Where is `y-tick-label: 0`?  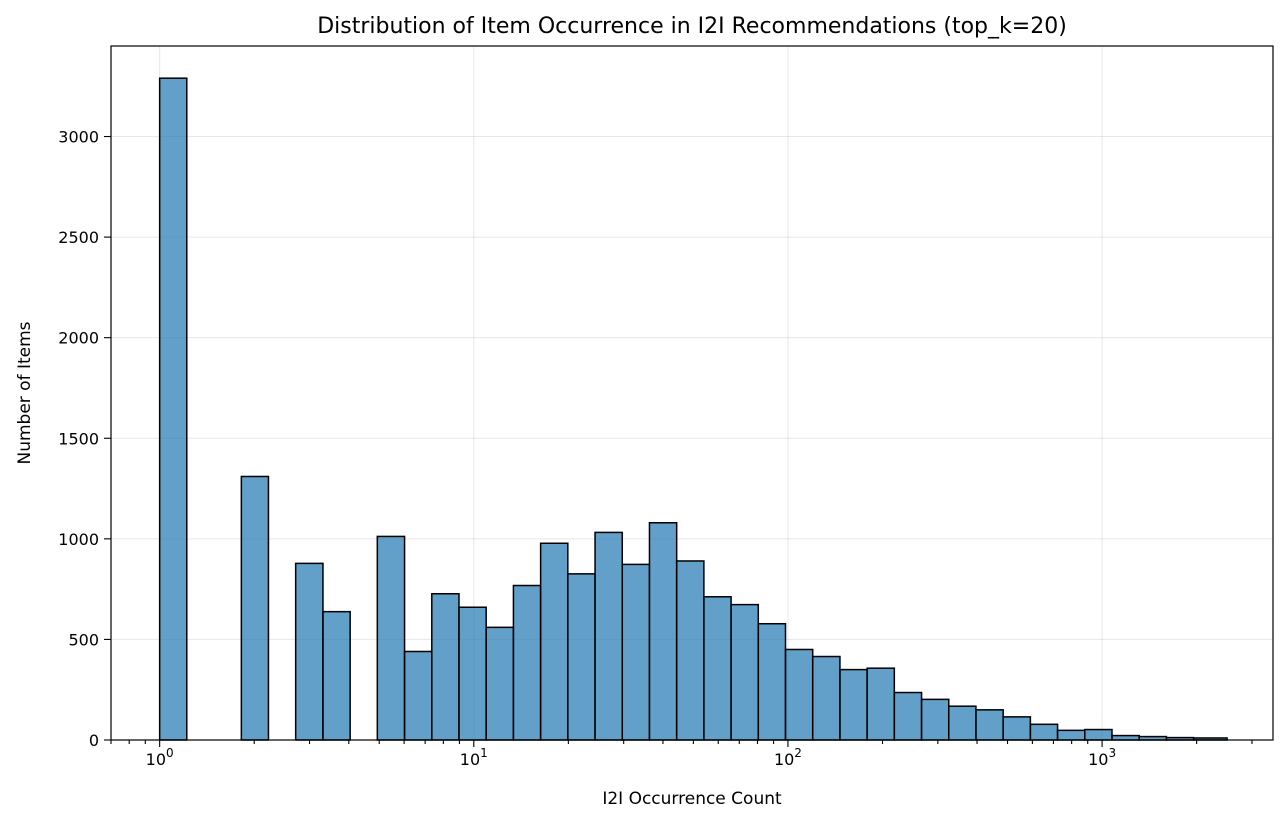
y-tick-label: 0 is located at coordinates (94, 740).